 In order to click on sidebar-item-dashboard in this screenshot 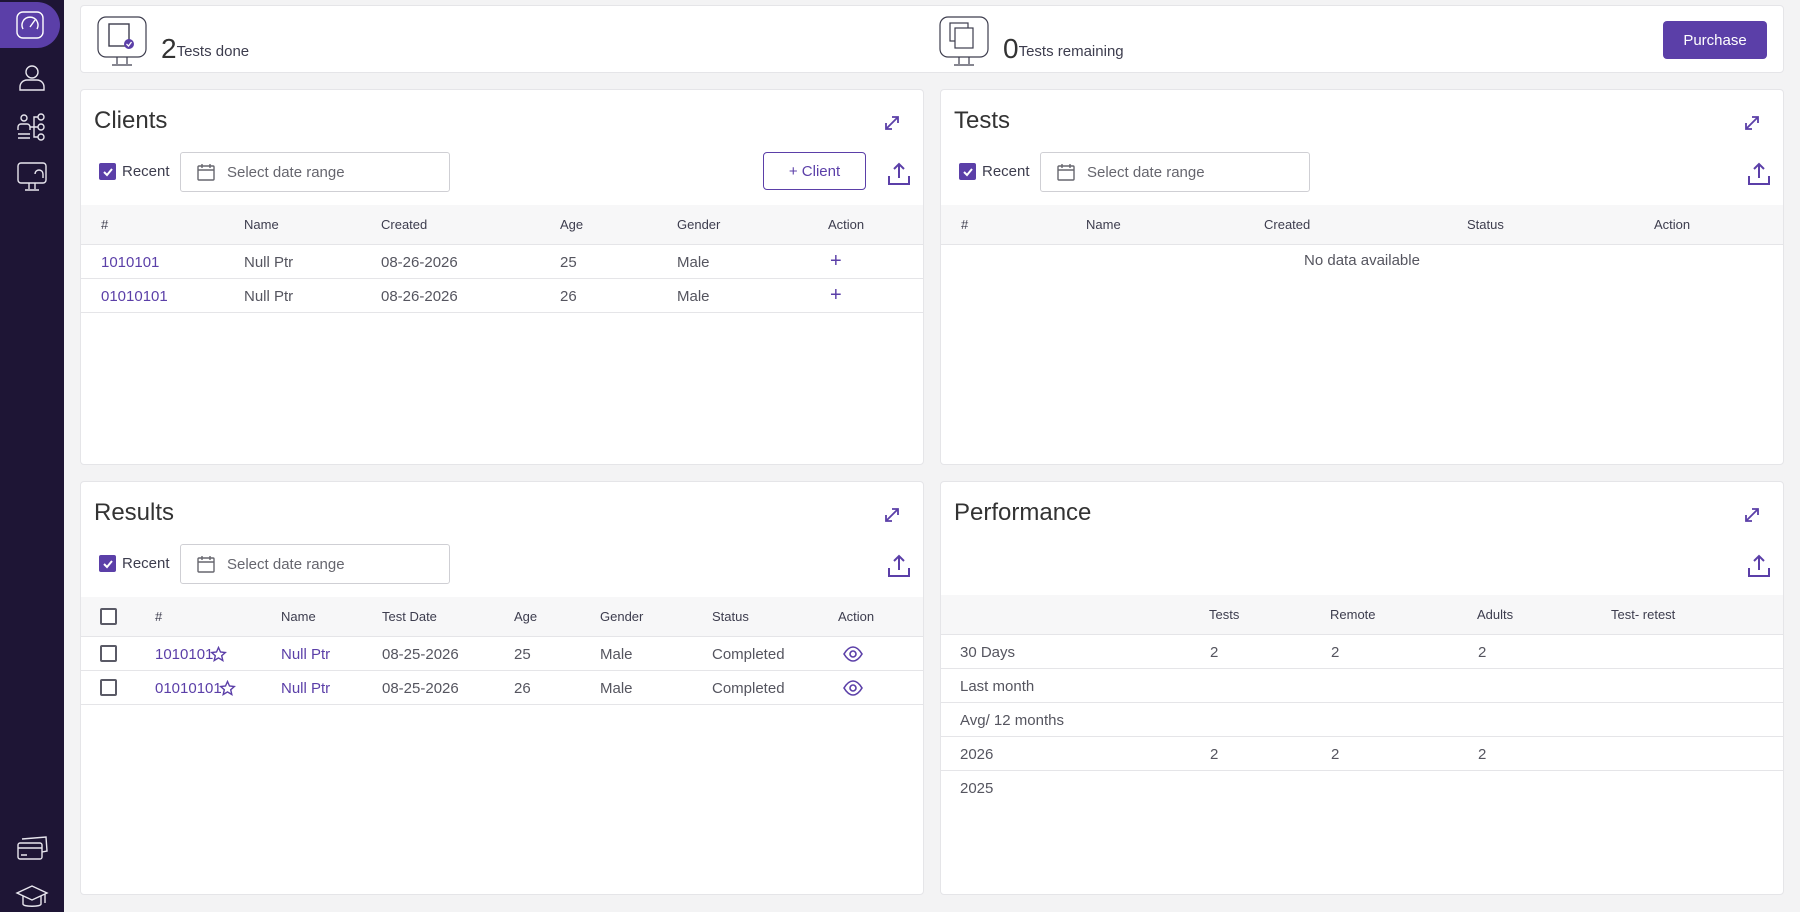, I will do `click(30, 25)`.